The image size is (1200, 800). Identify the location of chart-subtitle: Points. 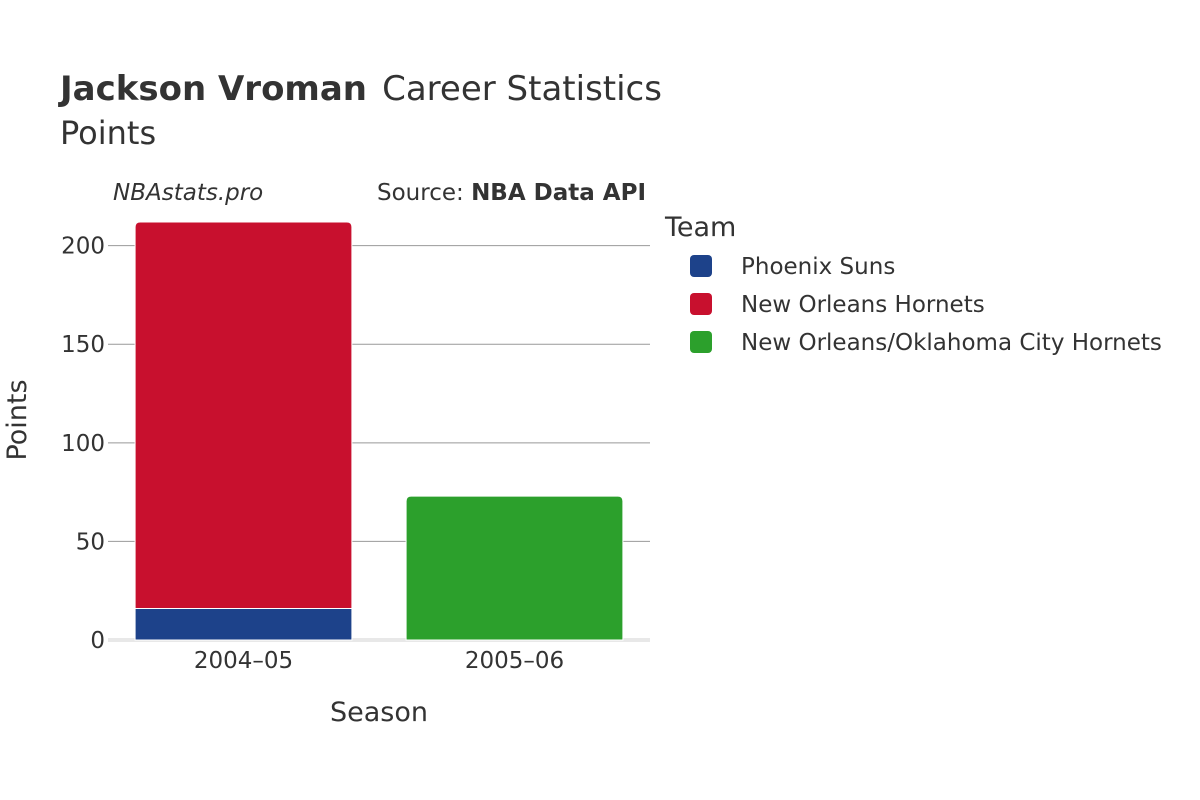
(108, 133).